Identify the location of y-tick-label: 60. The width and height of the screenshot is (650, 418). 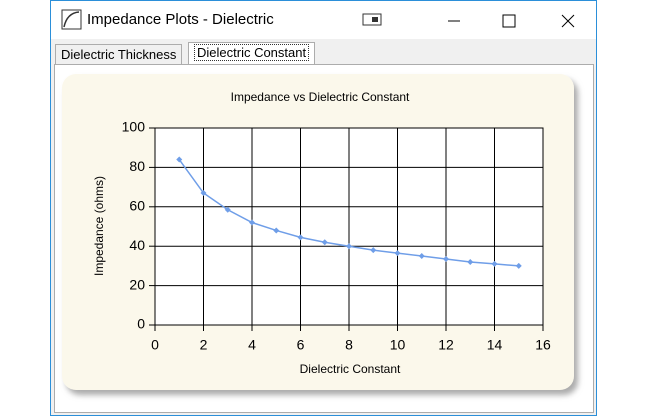
(137, 206).